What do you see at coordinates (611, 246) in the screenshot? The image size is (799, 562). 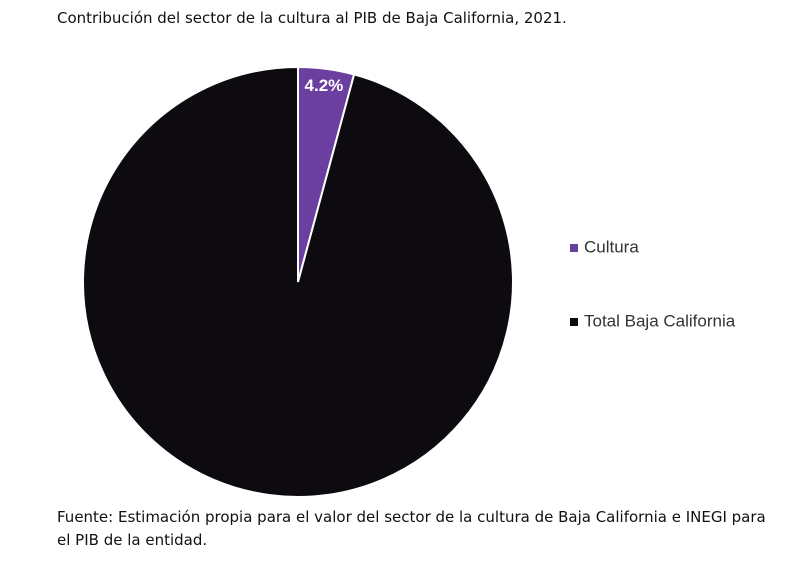 I see `legend-label: Cultura` at bounding box center [611, 246].